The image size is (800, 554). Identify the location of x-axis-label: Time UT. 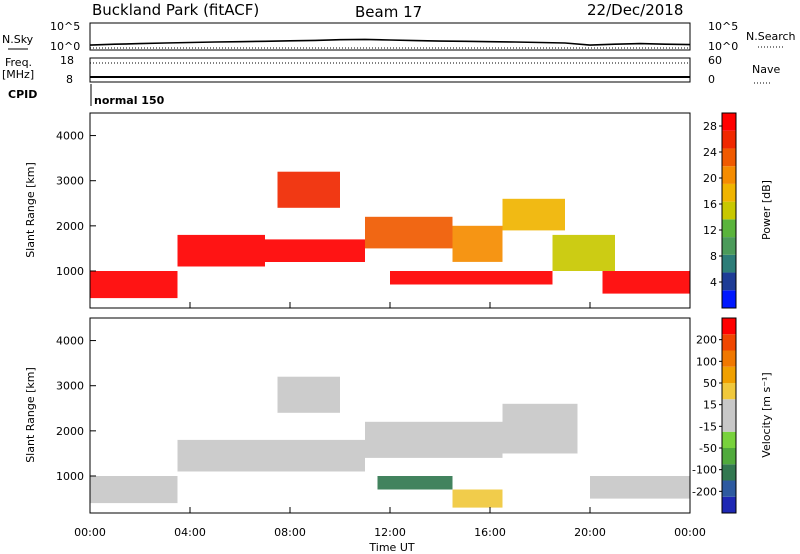
(391, 547).